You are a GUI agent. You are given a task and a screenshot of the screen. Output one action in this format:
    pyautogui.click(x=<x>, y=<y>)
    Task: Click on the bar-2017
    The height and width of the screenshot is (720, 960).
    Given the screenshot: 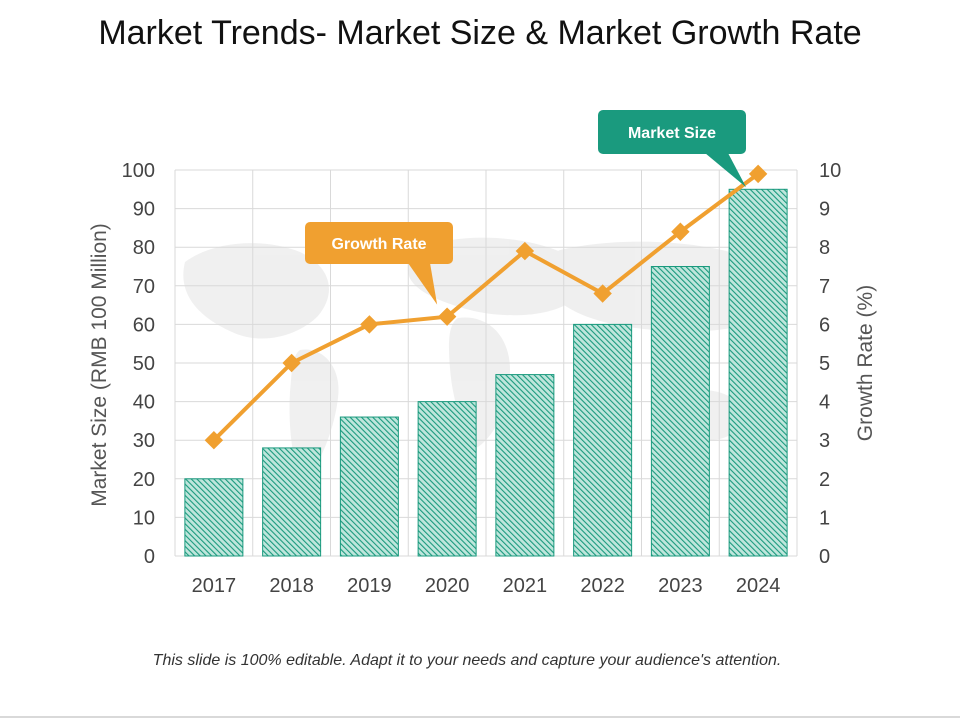 What is the action you would take?
    pyautogui.click(x=214, y=517)
    